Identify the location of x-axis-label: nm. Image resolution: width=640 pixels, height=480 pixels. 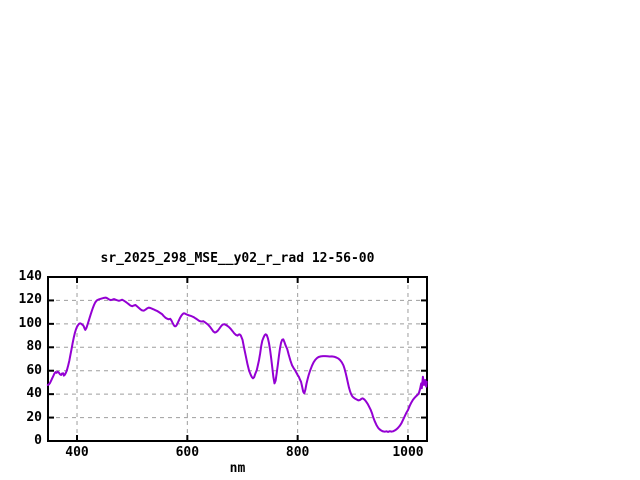
(237, 468).